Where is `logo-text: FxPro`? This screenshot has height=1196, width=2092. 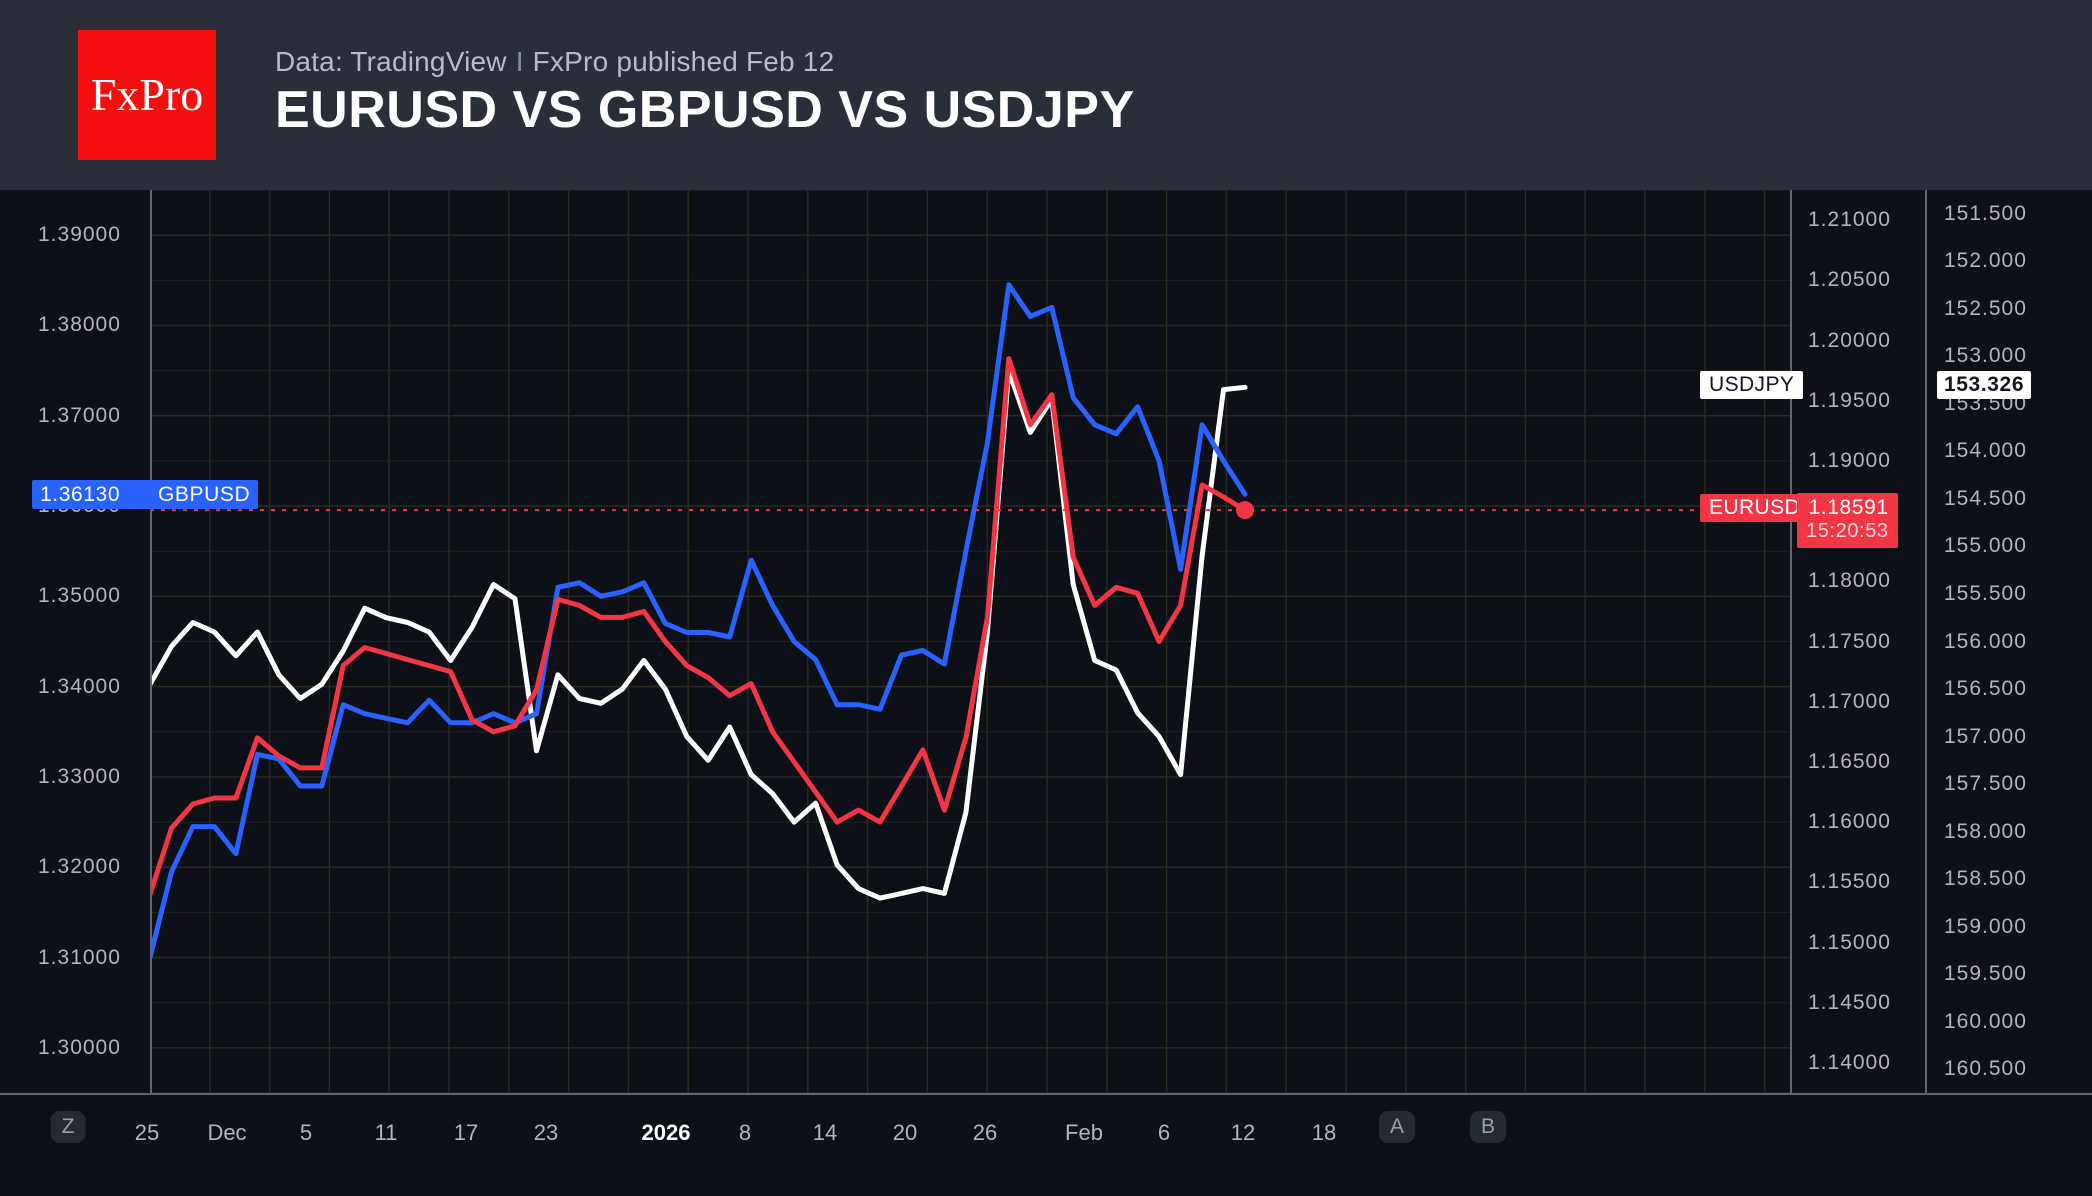
logo-text: FxPro is located at coordinates (147, 94).